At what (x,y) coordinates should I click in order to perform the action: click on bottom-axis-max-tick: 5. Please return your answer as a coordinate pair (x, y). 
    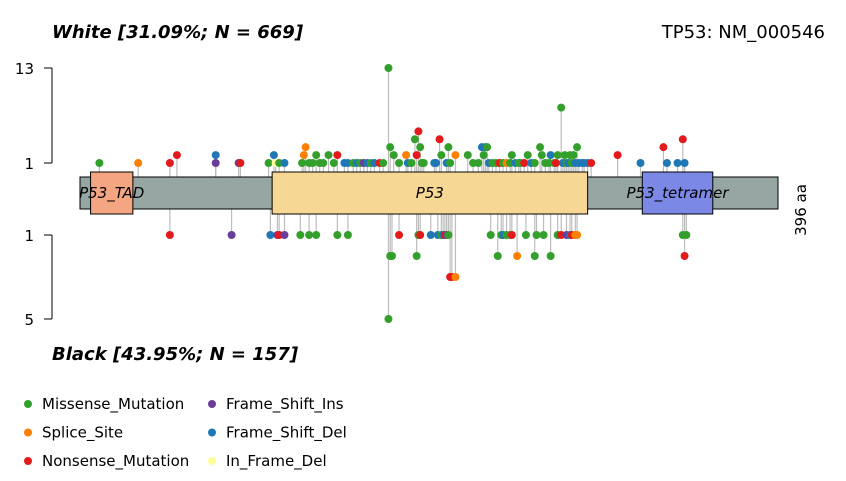
    Looking at the image, I should click on (29, 320).